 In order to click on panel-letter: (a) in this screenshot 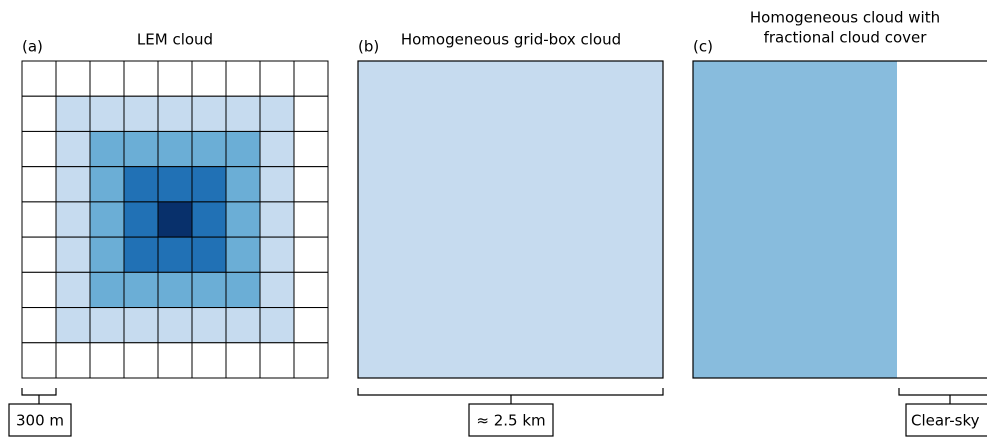, I will do `click(32, 47)`.